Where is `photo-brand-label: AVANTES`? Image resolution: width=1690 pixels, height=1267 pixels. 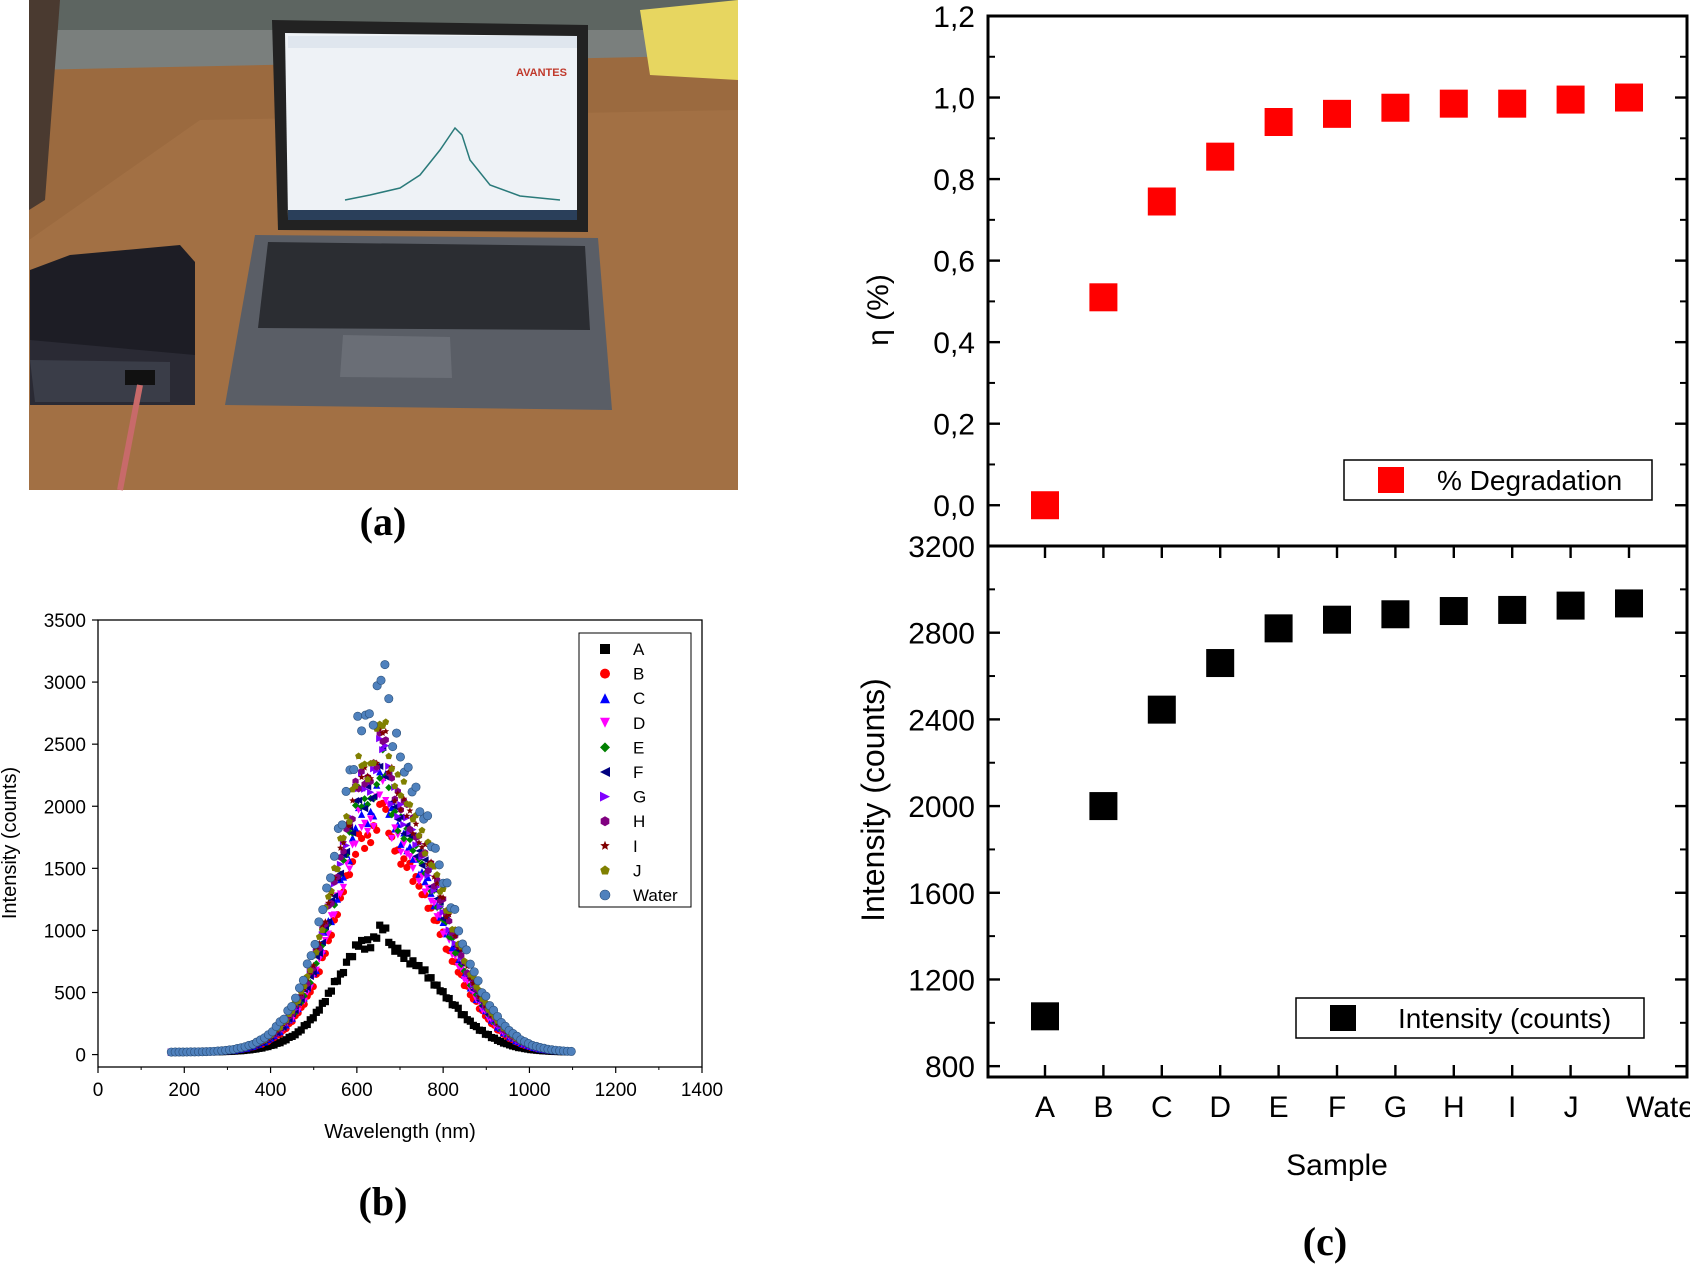
photo-brand-label: AVANTES is located at coordinates (541, 73).